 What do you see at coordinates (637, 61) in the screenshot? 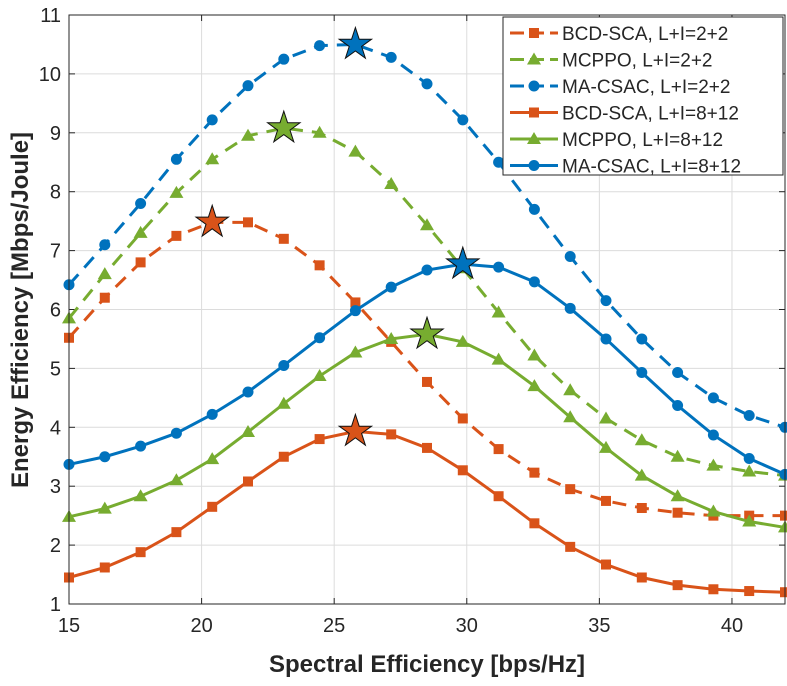
I see `legend-label: MCPPO, L+I=2+2` at bounding box center [637, 61].